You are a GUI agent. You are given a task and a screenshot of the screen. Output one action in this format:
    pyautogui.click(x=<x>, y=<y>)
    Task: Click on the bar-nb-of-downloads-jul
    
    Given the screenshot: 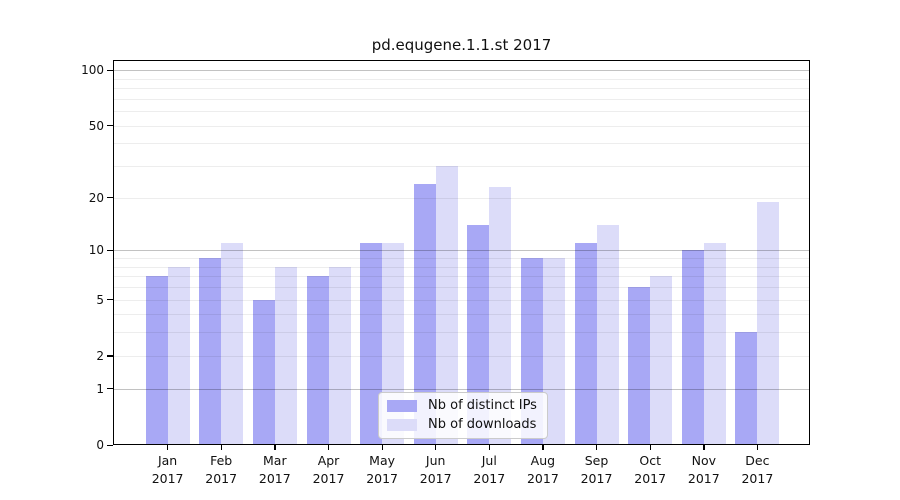 What is the action you would take?
    pyautogui.click(x=500, y=315)
    